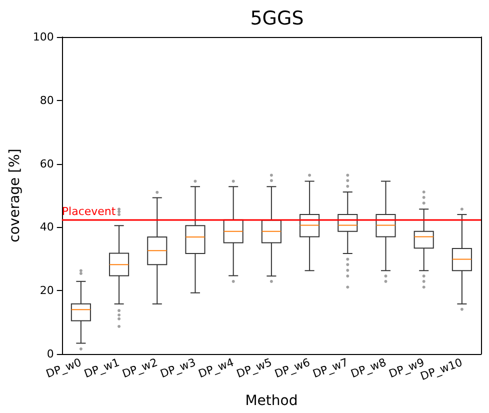 This screenshot has height=413, width=489. I want to click on x-axis-title: Method, so click(271, 401).